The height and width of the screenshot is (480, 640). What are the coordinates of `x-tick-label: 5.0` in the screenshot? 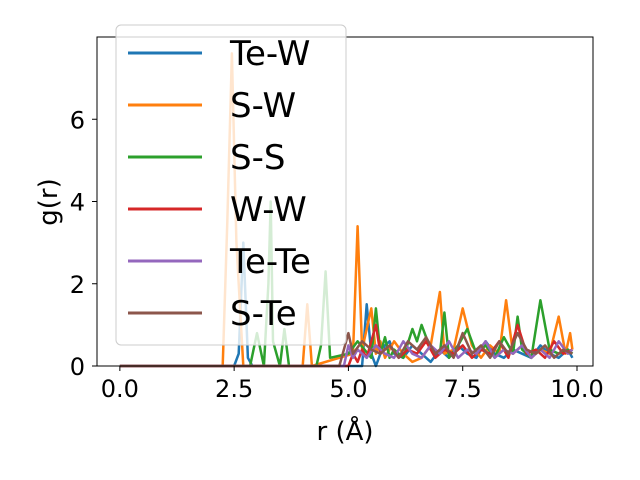 It's located at (348, 389).